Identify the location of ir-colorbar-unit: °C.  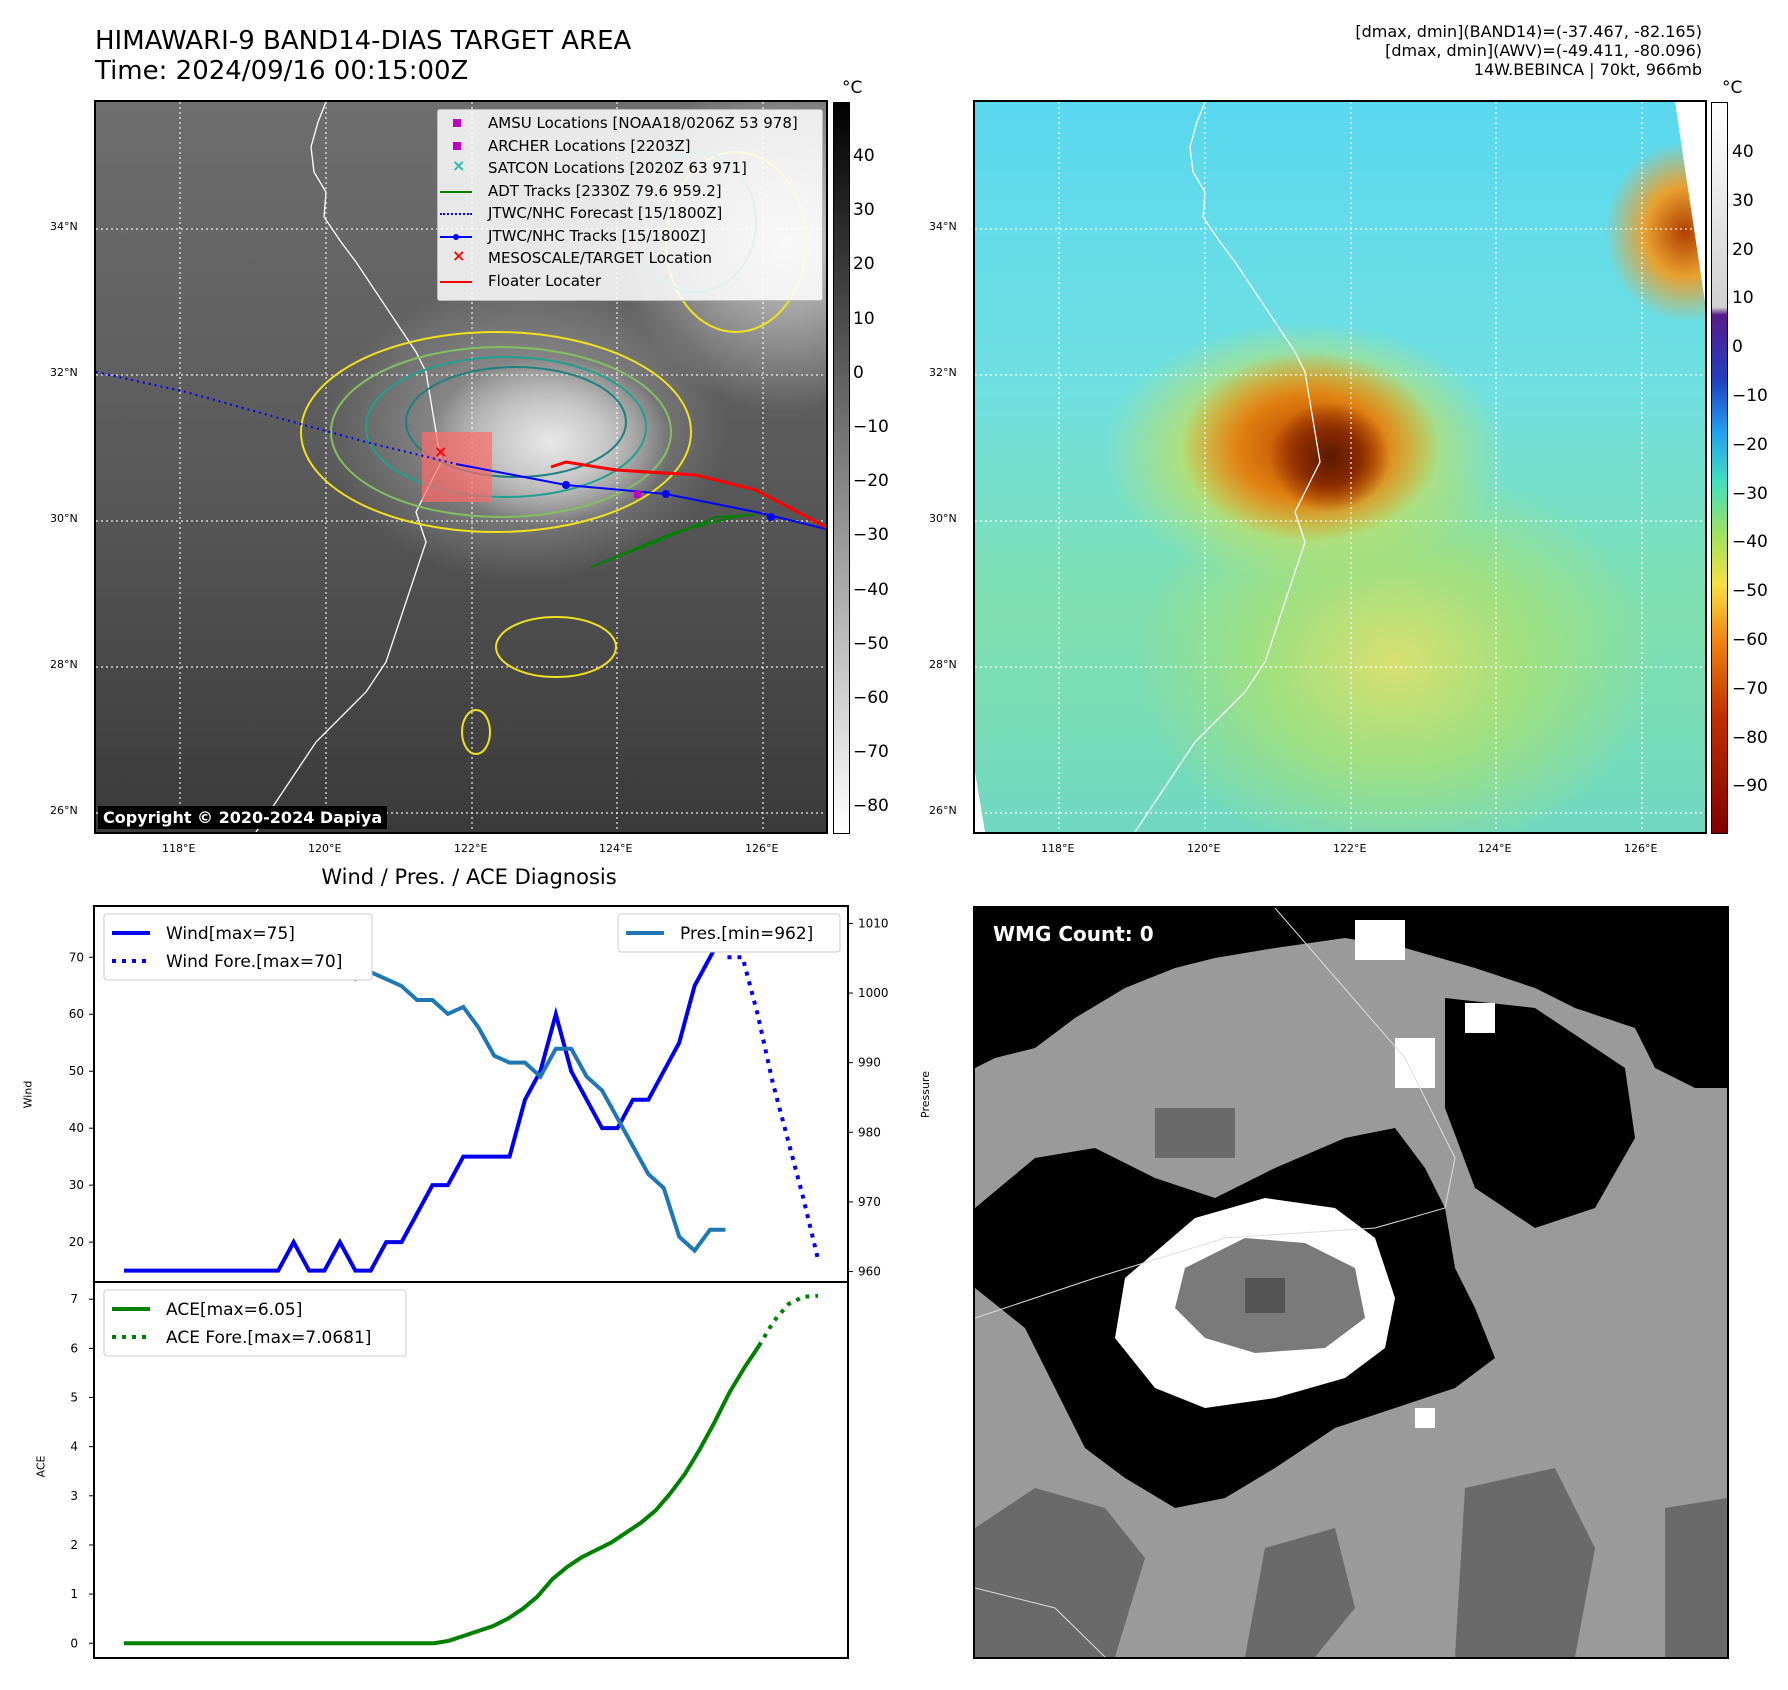
(852, 88).